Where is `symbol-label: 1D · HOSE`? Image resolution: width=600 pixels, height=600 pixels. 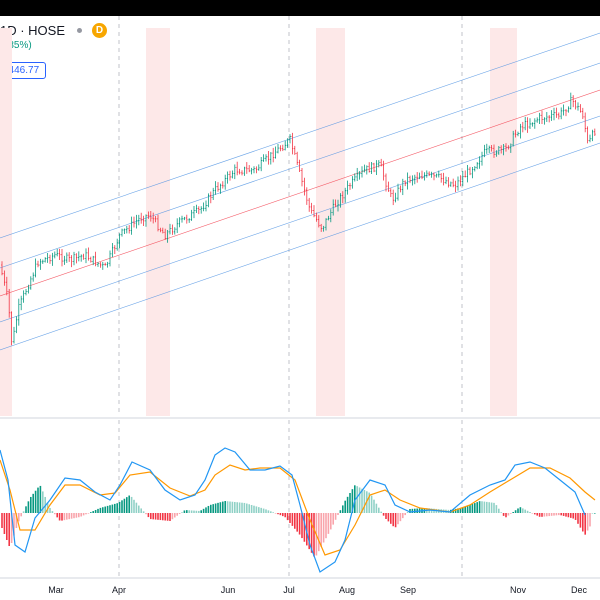 symbol-label: 1D · HOSE is located at coordinates (33, 30).